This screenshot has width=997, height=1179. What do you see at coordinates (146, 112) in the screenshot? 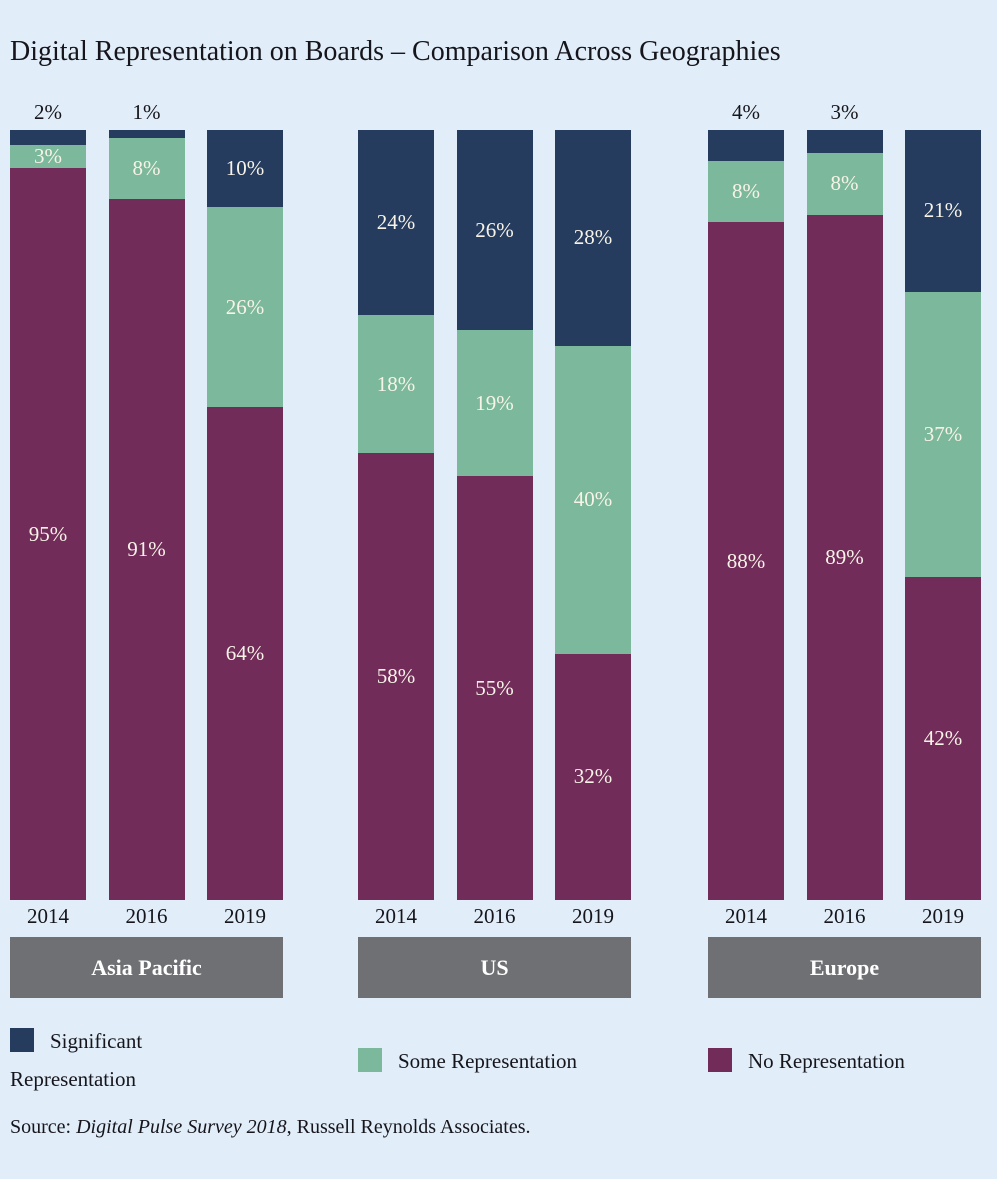
I see `value-label-outside: 1%` at bounding box center [146, 112].